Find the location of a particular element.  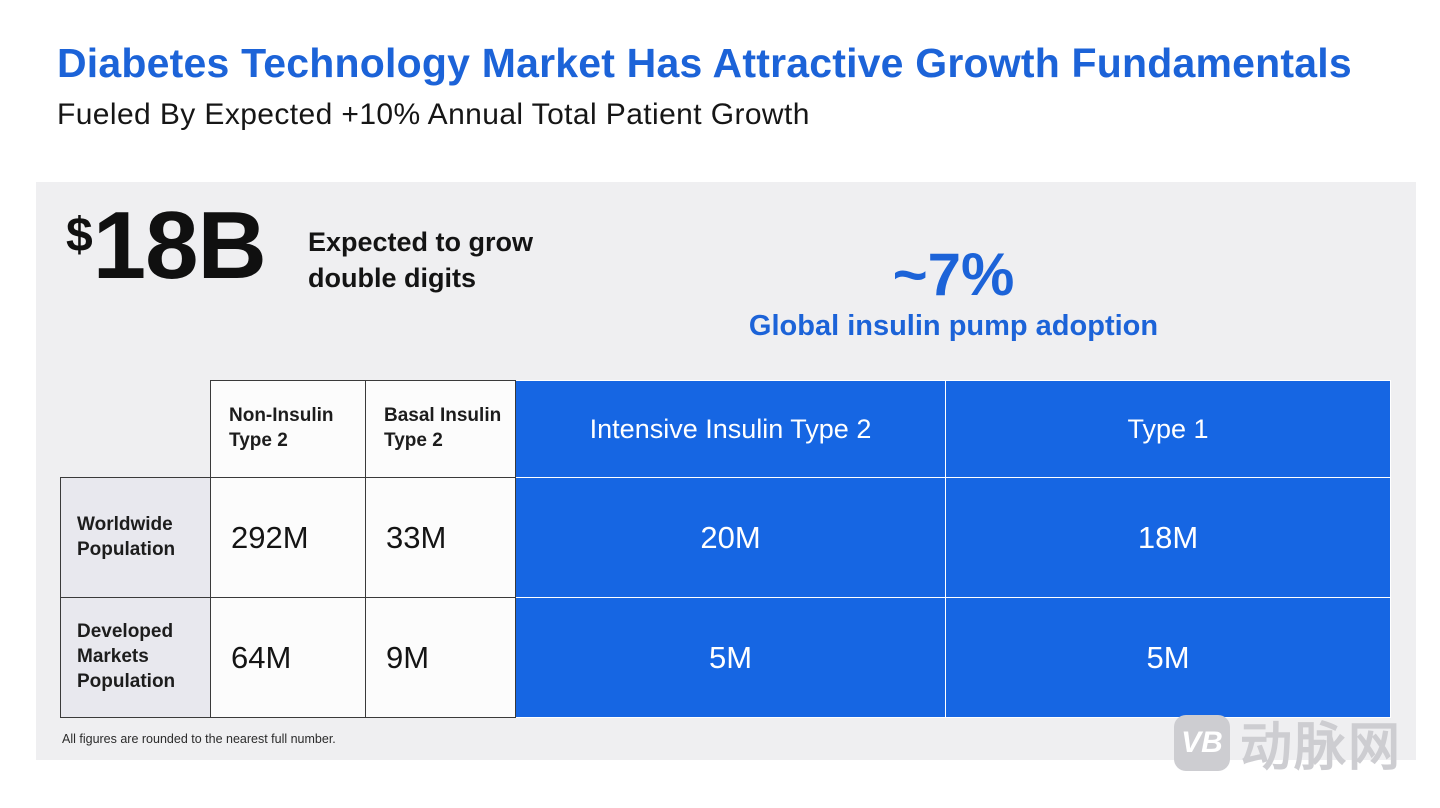

row-label-worldwide: Worldwide Population is located at coordinates (135, 537).